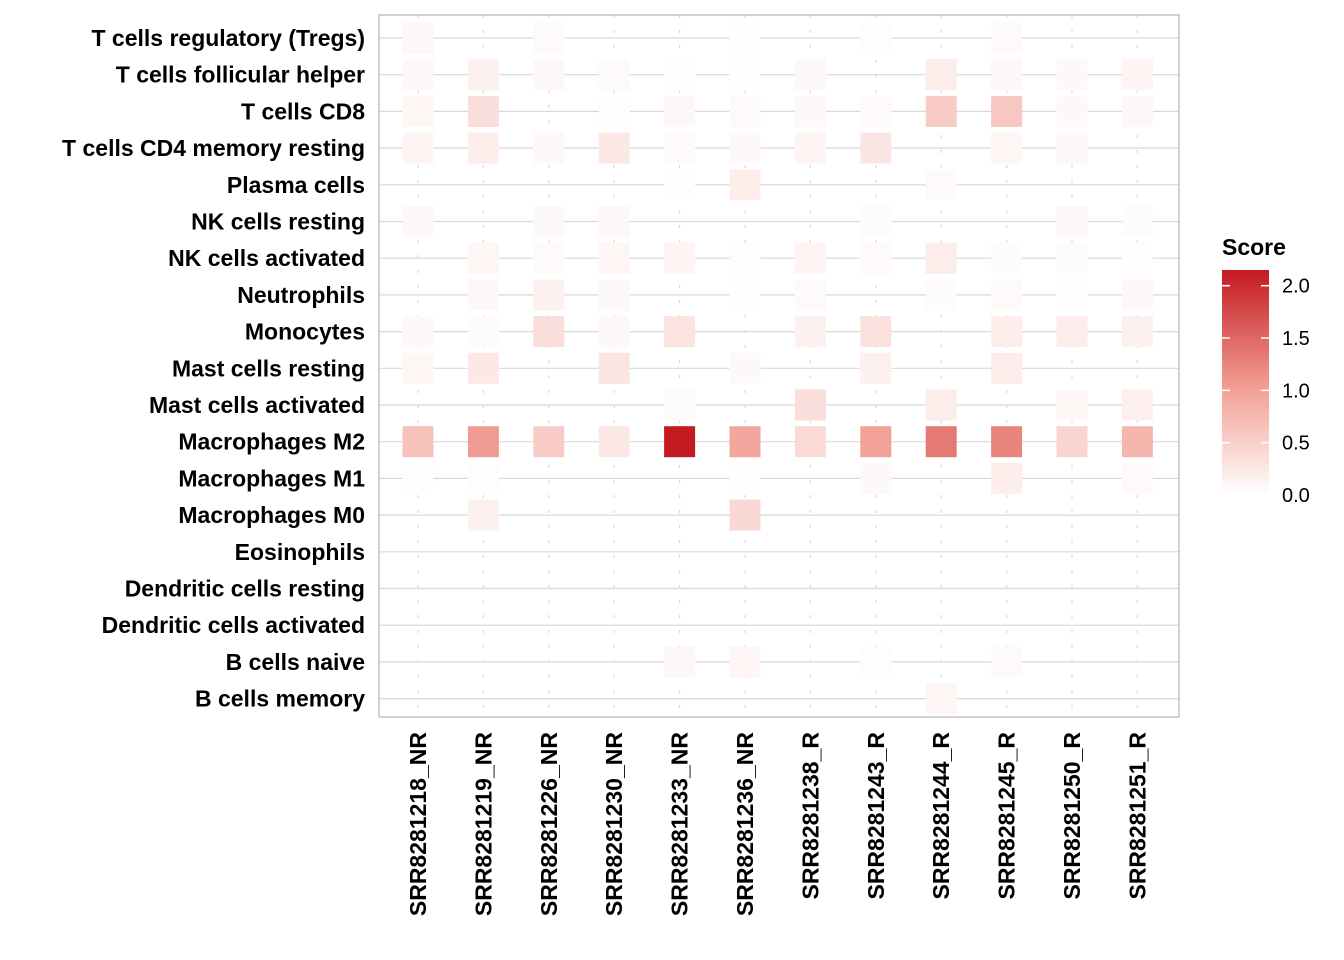  Describe the element at coordinates (271, 442) in the screenshot. I see `row-label: Macrophages M2` at that location.